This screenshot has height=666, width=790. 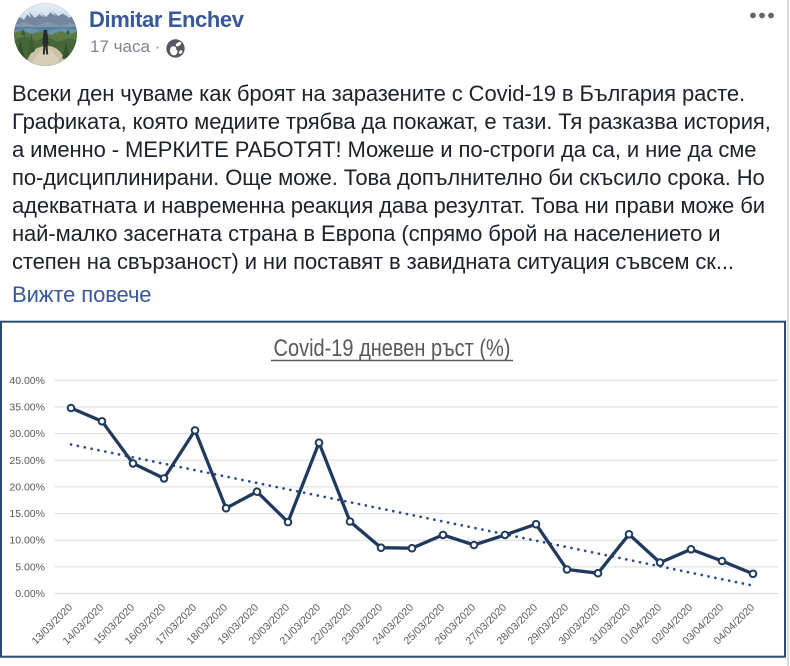 What do you see at coordinates (27, 408) in the screenshot?
I see `svg-text: 35.00%` at bounding box center [27, 408].